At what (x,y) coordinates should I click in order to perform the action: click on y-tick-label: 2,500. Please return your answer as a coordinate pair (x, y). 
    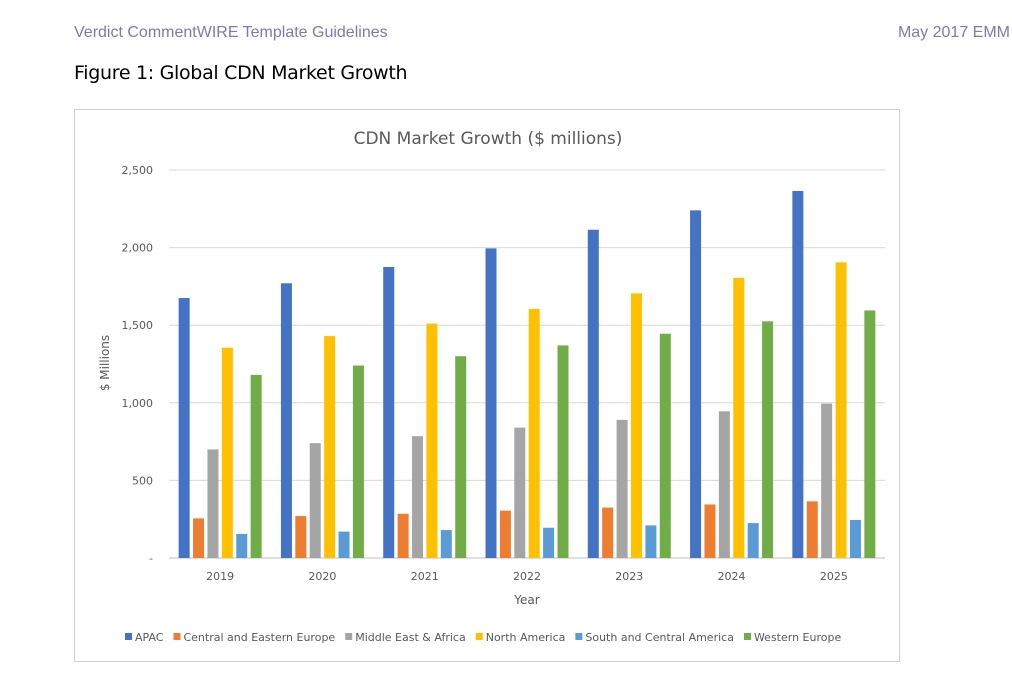
    Looking at the image, I should click on (138, 170).